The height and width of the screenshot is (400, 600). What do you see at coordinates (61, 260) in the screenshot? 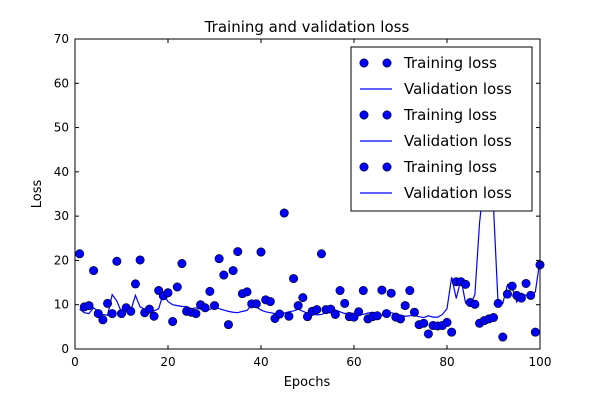
I see `y-tick-label: 20` at bounding box center [61, 260].